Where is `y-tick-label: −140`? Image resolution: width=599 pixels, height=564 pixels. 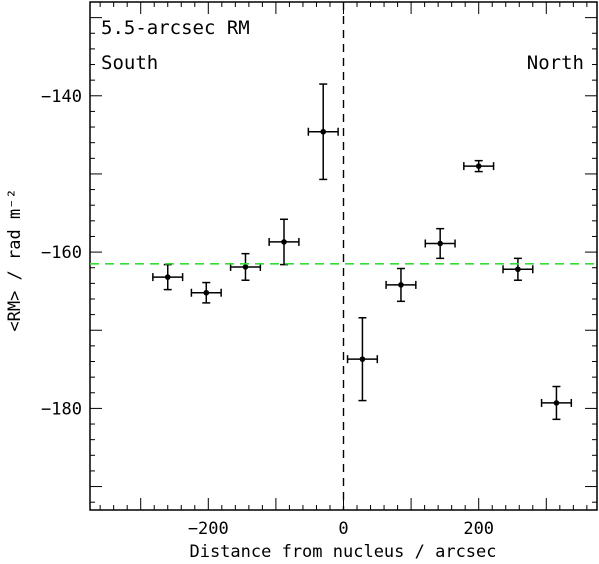 y-tick-label: −140 is located at coordinates (61, 97).